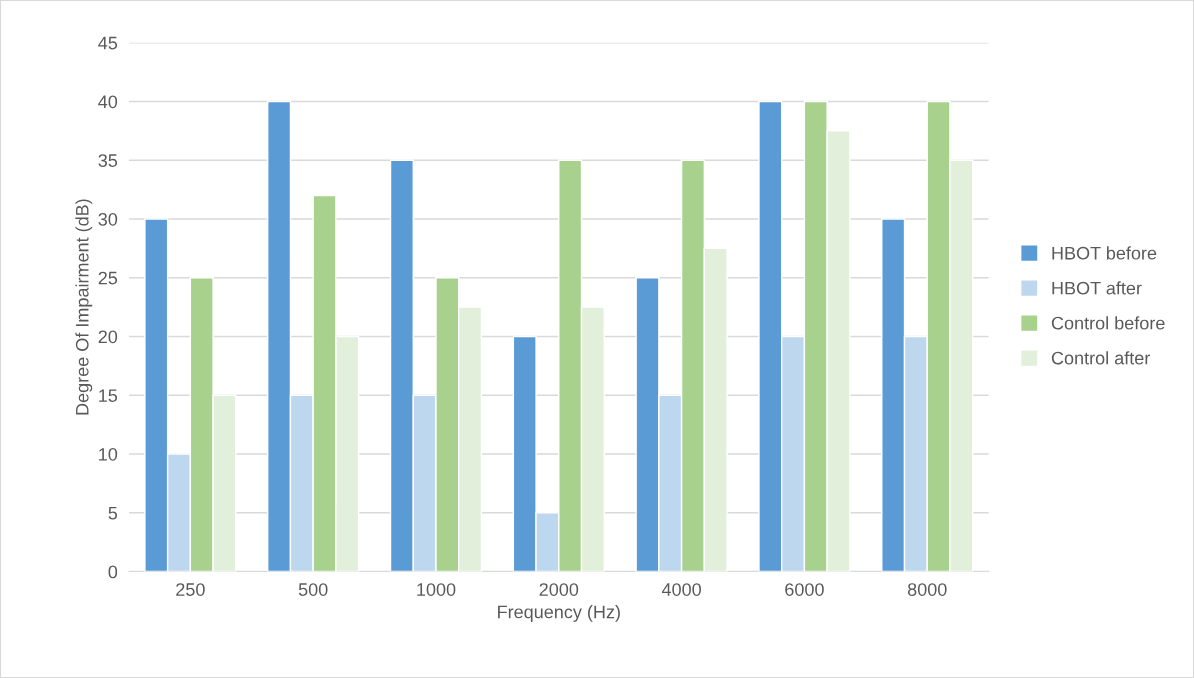 The height and width of the screenshot is (678, 1194). What do you see at coordinates (1097, 288) in the screenshot?
I see `legend-label: HBOT after` at bounding box center [1097, 288].